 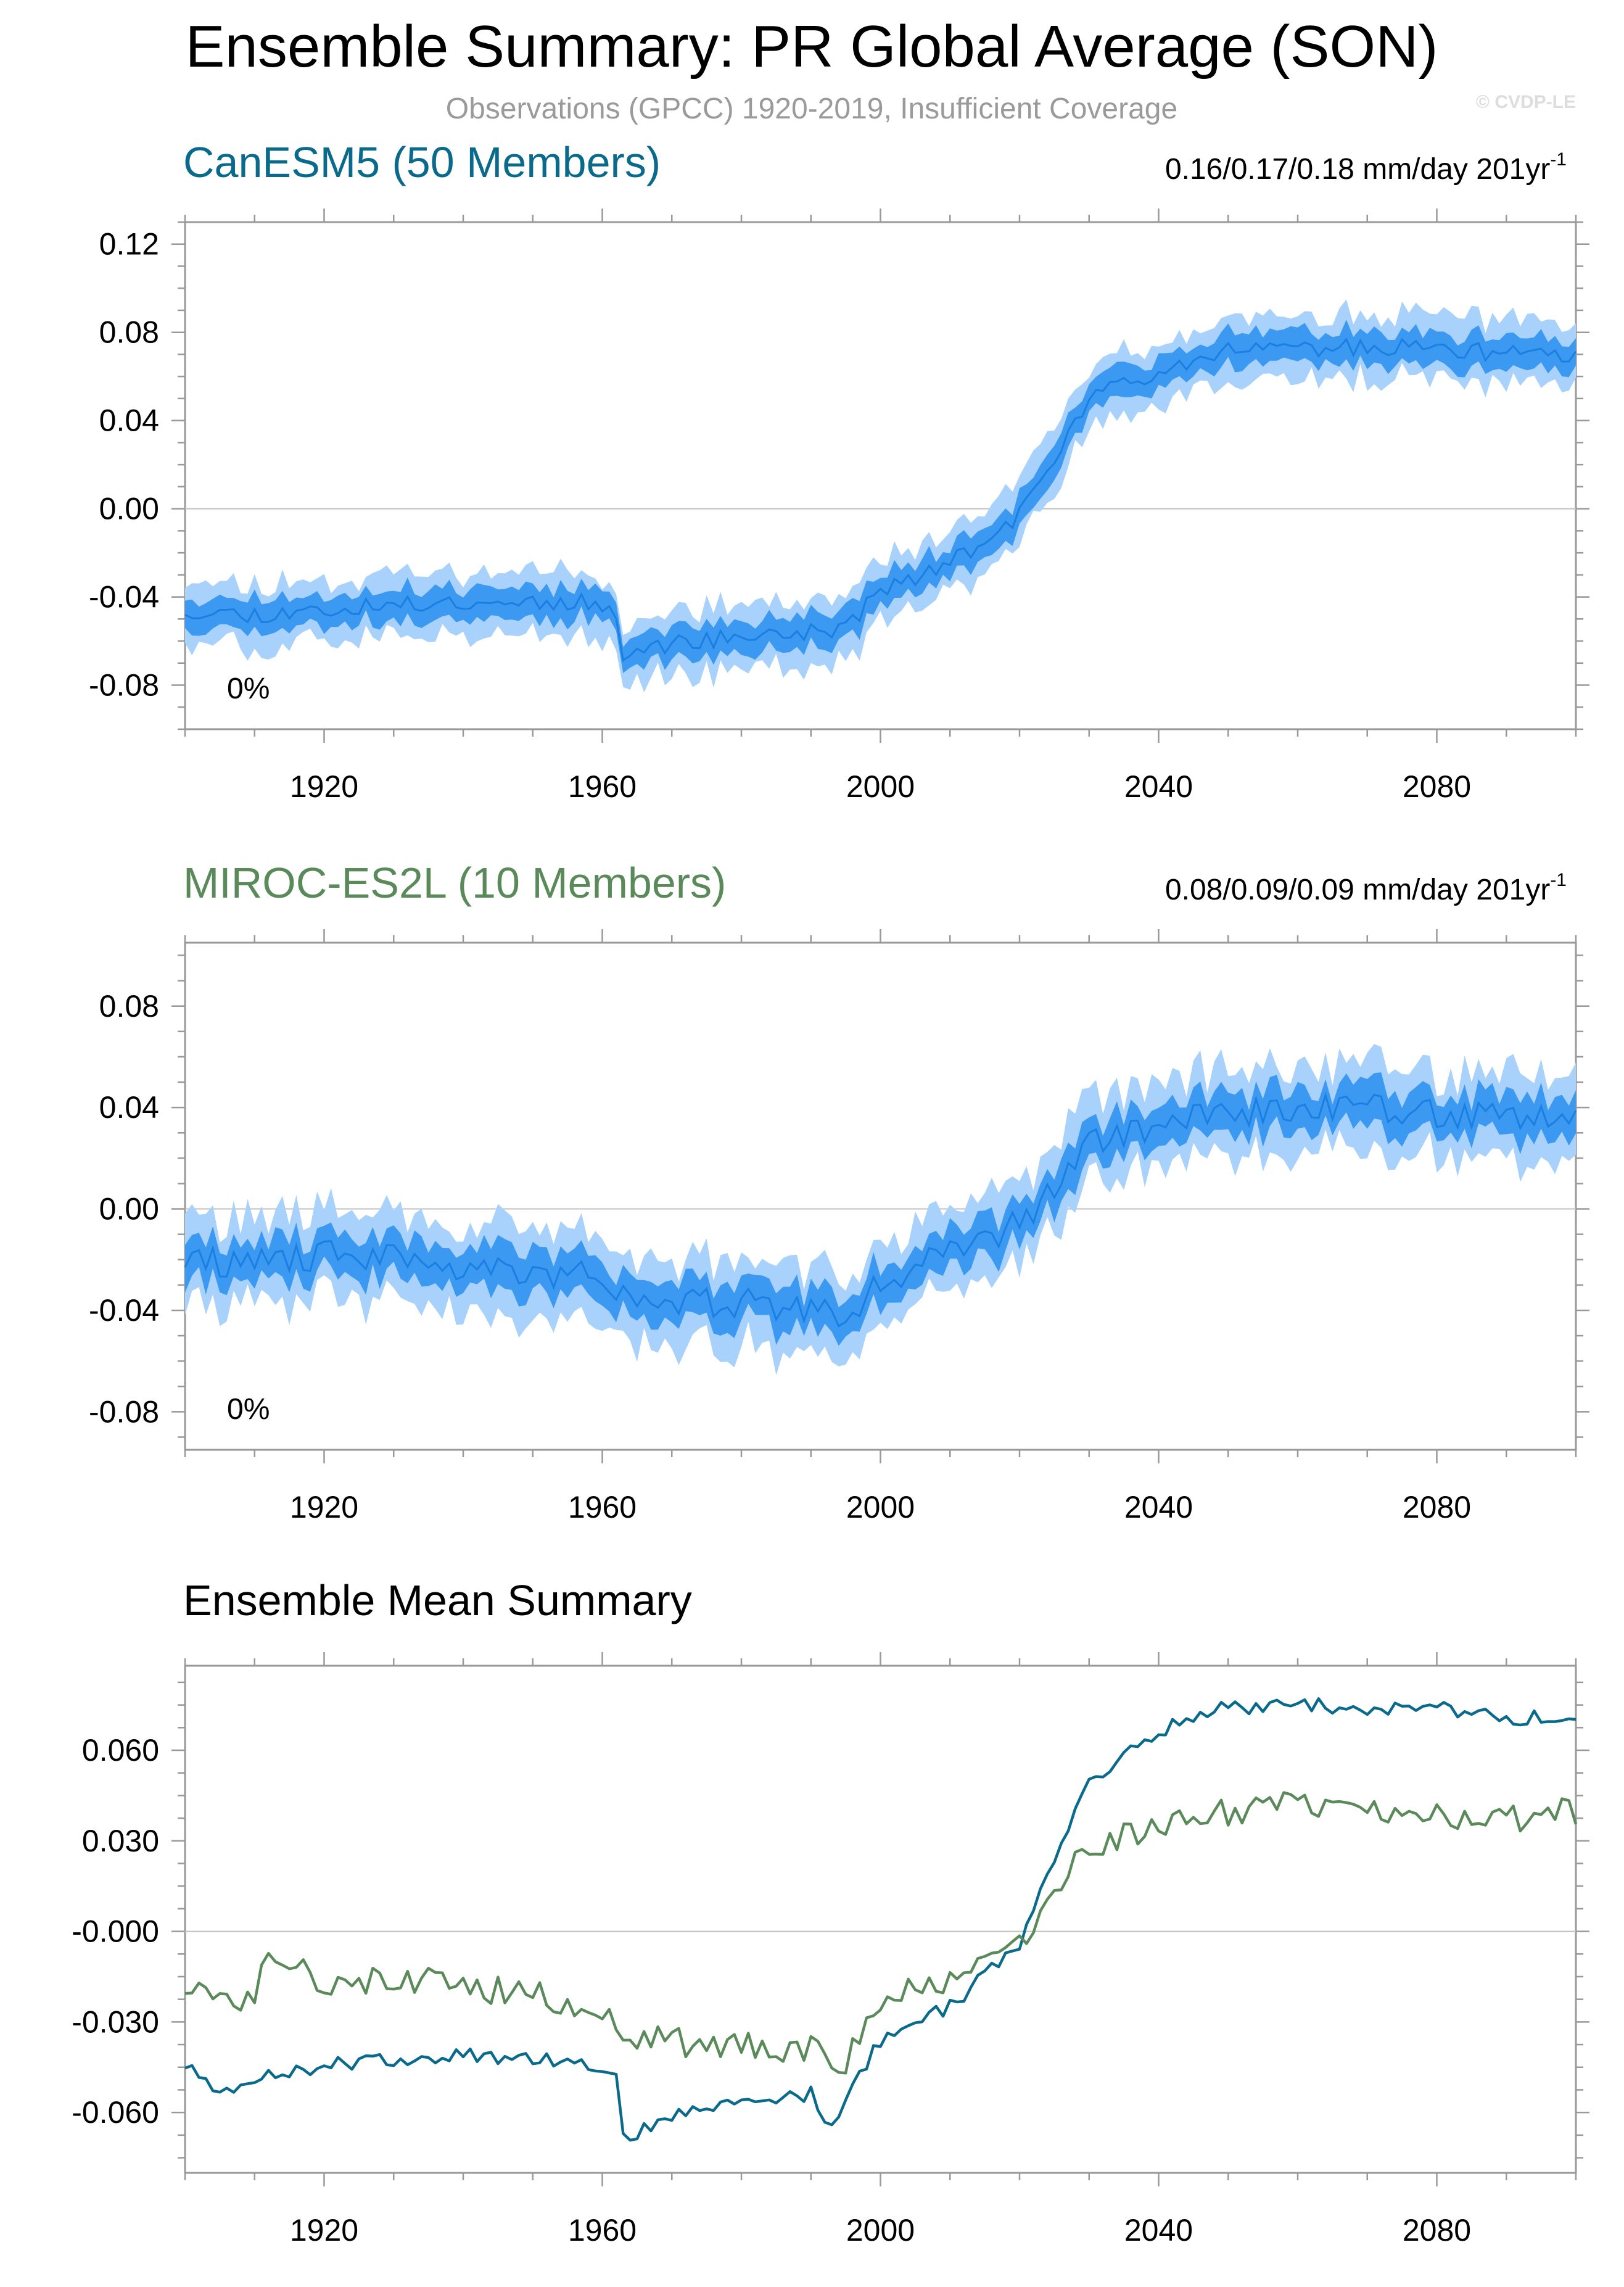 What do you see at coordinates (602, 786) in the screenshot?
I see `canesm5-x-tick-label: 1960` at bounding box center [602, 786].